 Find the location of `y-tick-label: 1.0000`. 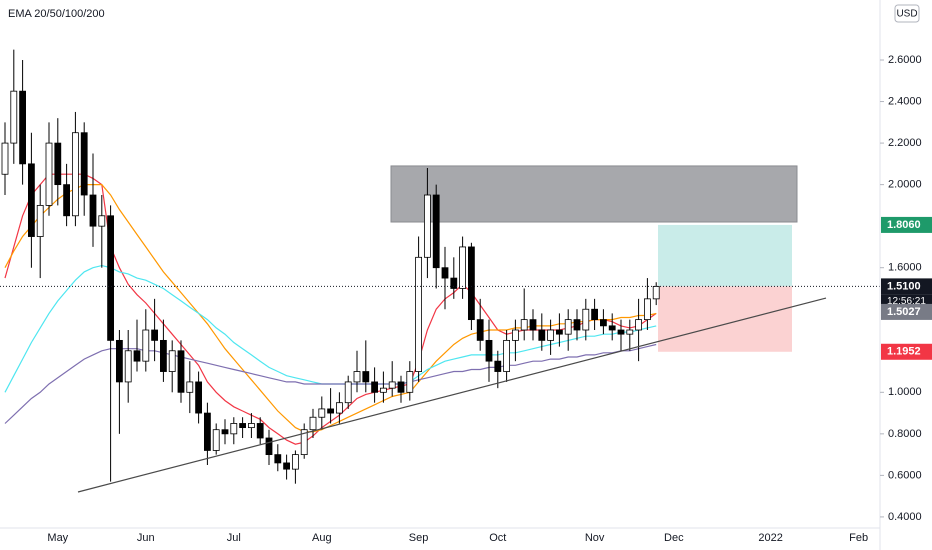

y-tick-label: 1.0000 is located at coordinates (905, 392).